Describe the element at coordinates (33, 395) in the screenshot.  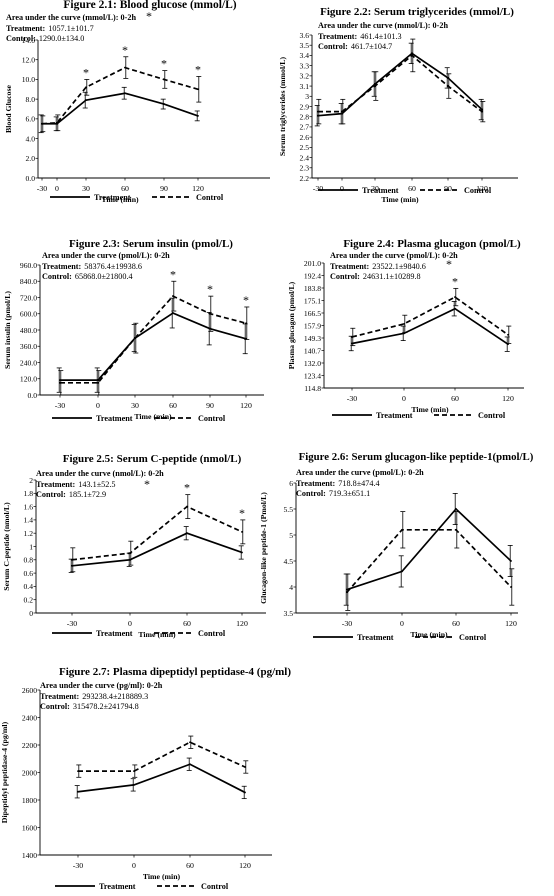
I see `y-tick-label: 0.0` at that location.